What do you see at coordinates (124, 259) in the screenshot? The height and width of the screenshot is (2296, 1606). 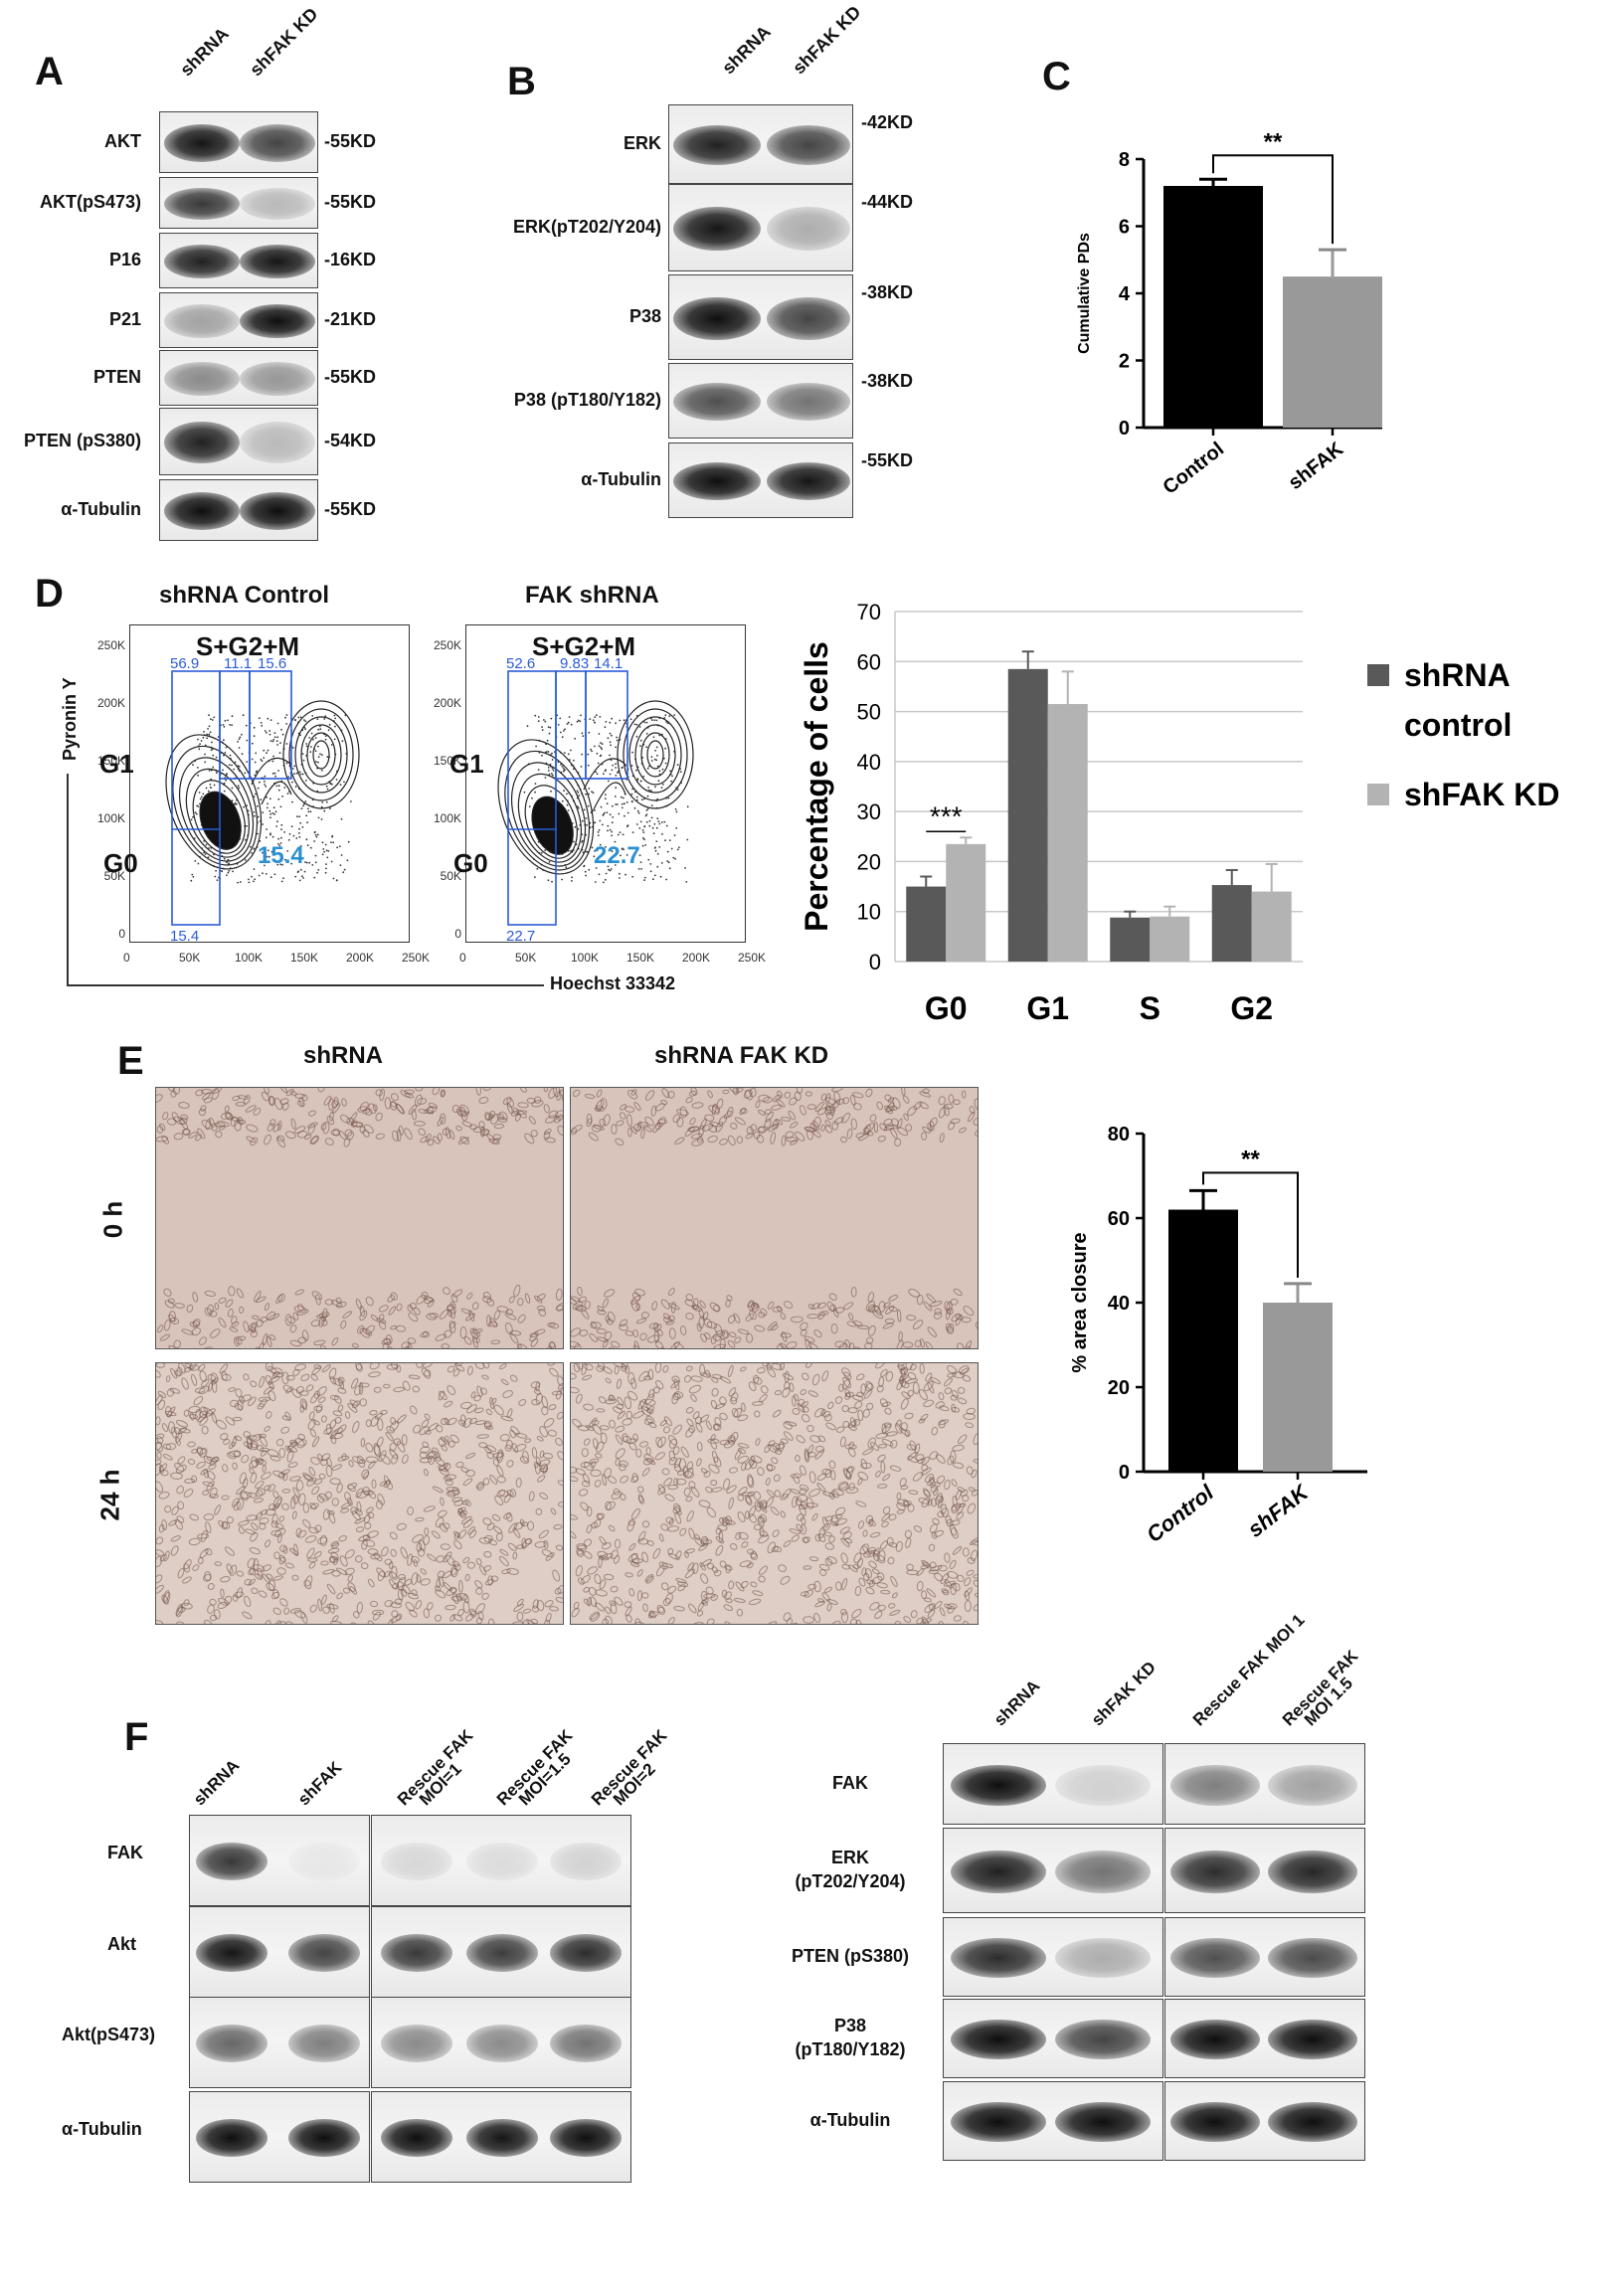 I see `panel-a-row-label: P16` at bounding box center [124, 259].